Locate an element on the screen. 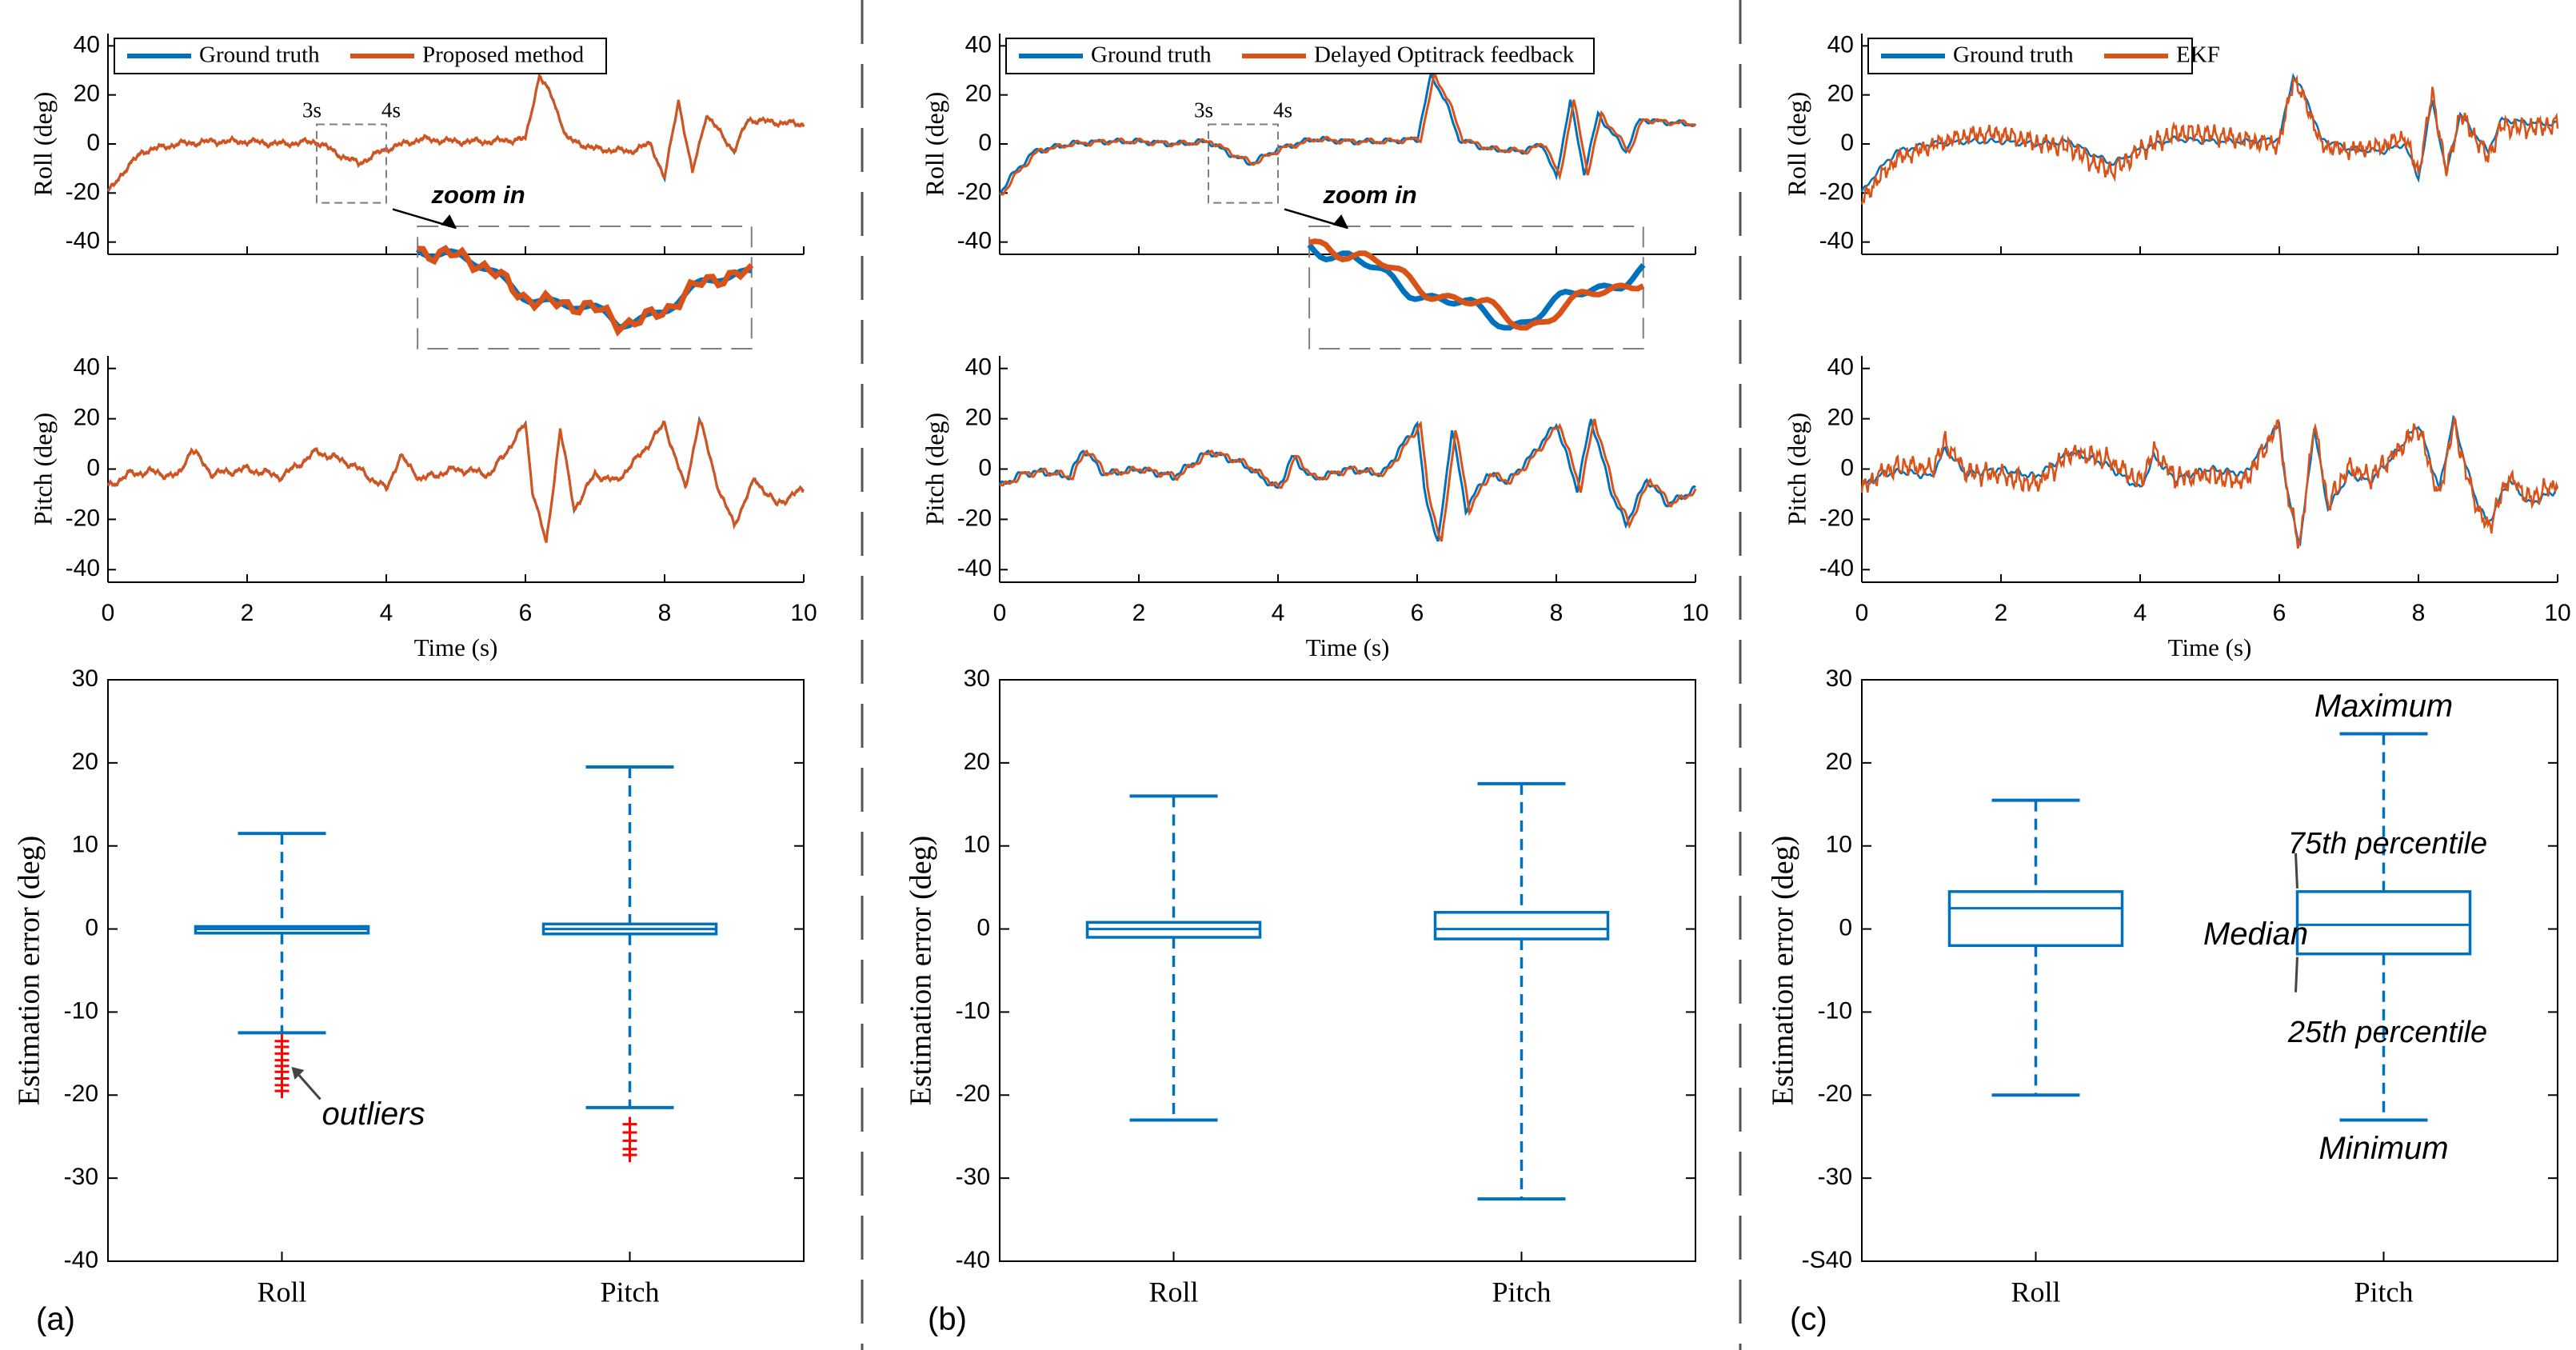 This screenshot has height=1350, width=2576. annotation-75th-percentile: 75th percentile is located at coordinates (2388, 844).